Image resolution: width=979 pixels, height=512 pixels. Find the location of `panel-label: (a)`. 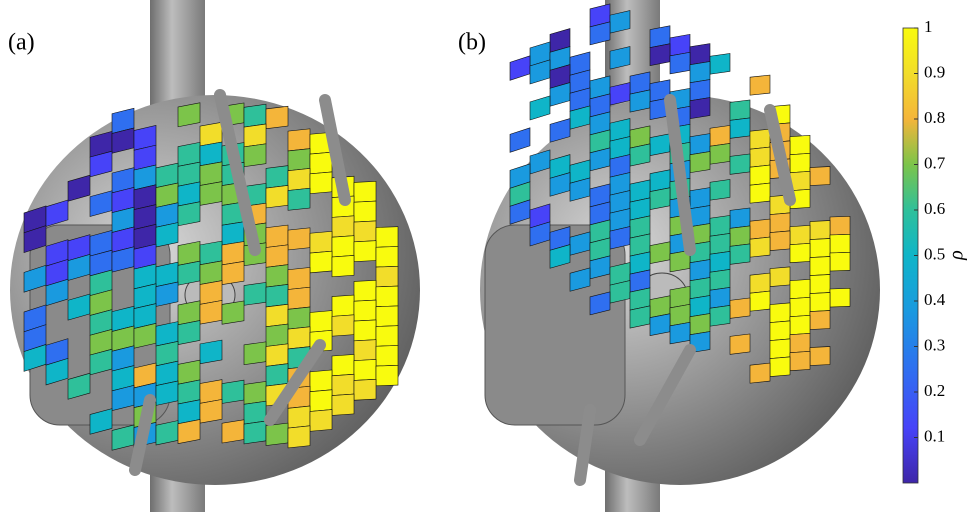

panel-label: (a) is located at coordinates (21, 43).